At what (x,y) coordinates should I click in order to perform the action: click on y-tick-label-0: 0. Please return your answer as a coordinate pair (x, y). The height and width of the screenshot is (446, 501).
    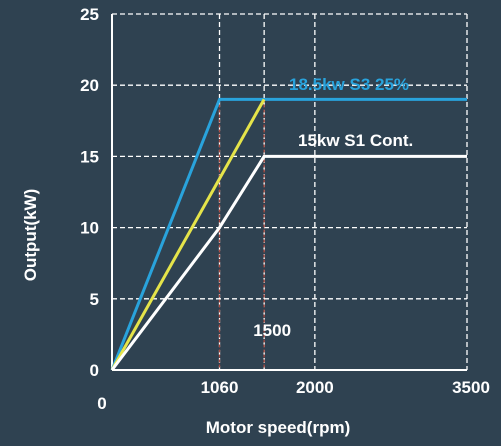
    Looking at the image, I should click on (94, 370).